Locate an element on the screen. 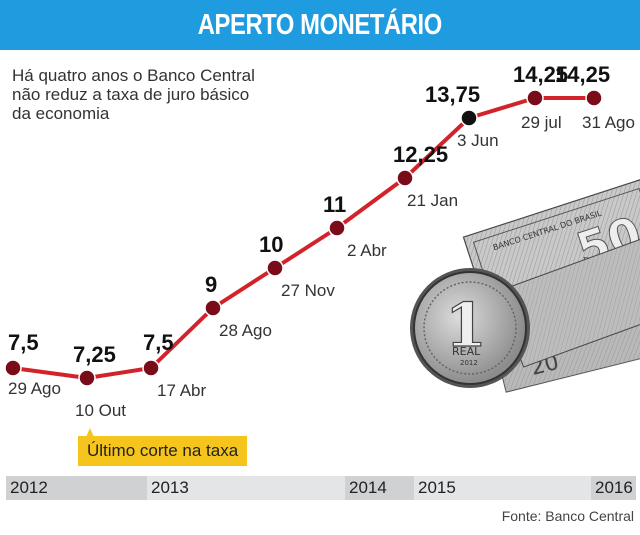 Image resolution: width=640 pixels, height=535 pixels. callout-pointer is located at coordinates (90, 432).